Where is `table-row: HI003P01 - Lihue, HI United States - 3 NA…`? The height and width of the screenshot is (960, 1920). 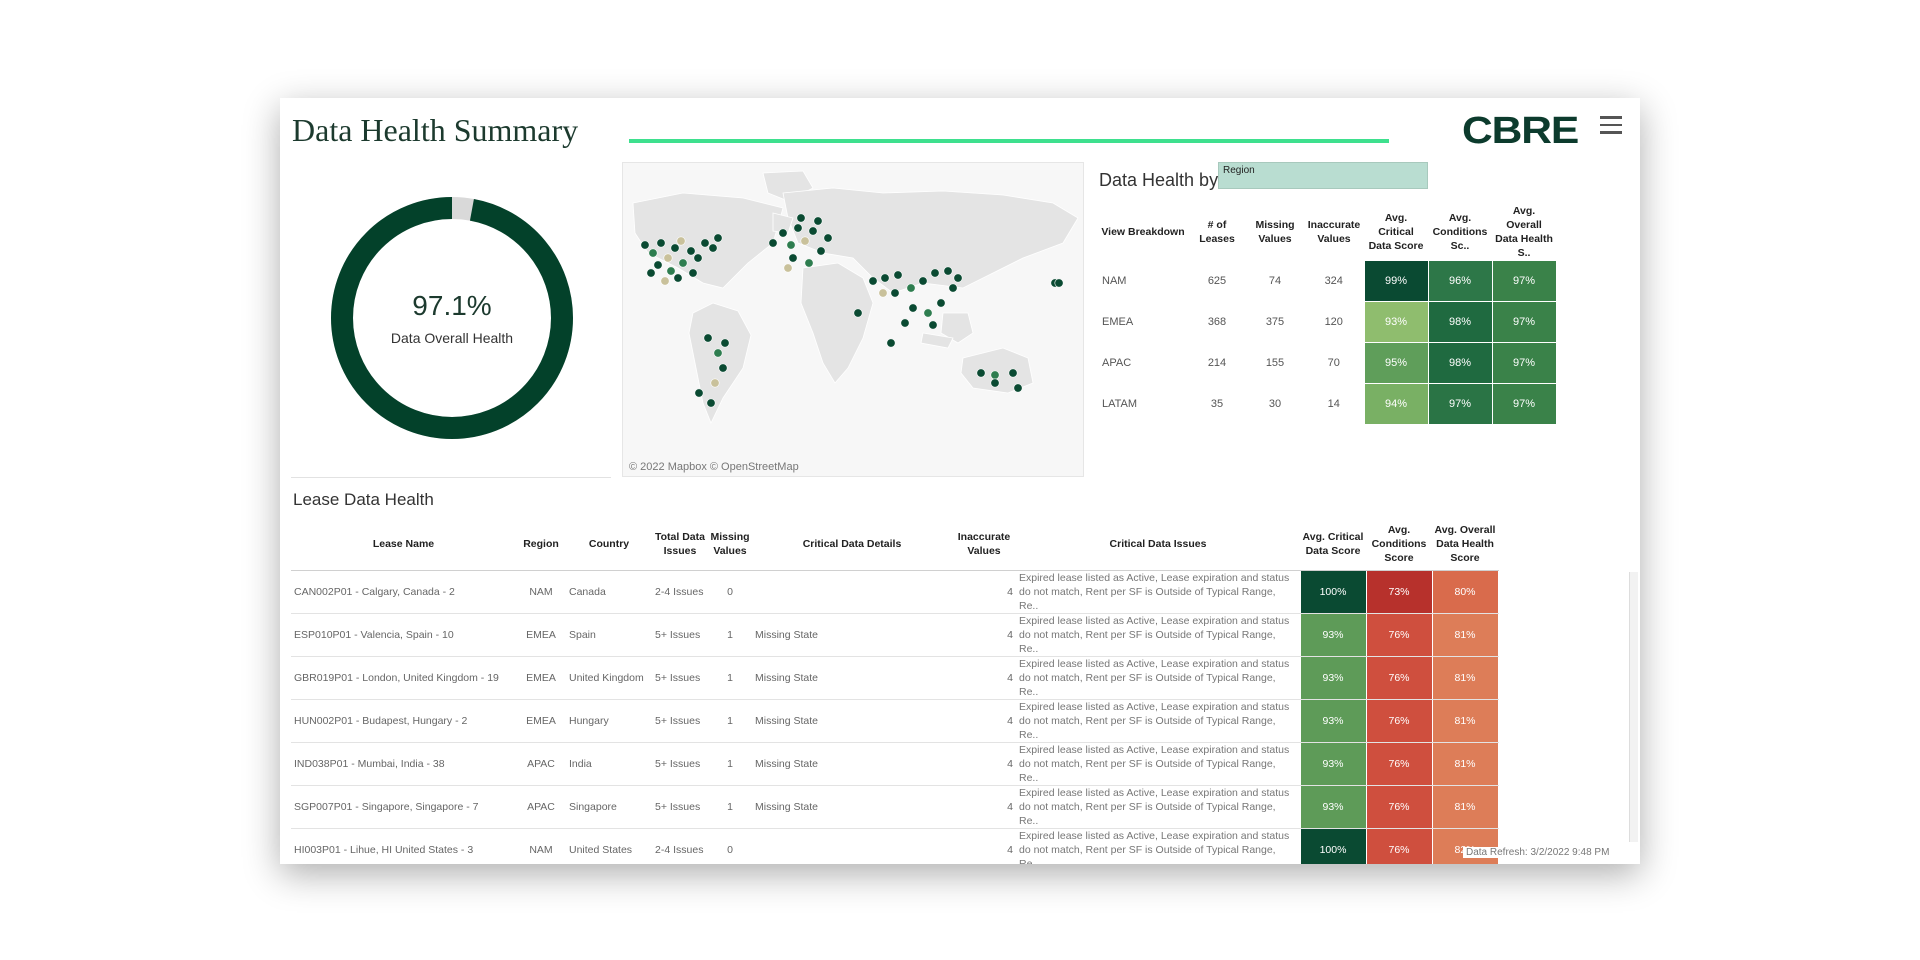 table-row: HI003P01 - Lihue, HI United States - 3 NA… is located at coordinates (895, 846).